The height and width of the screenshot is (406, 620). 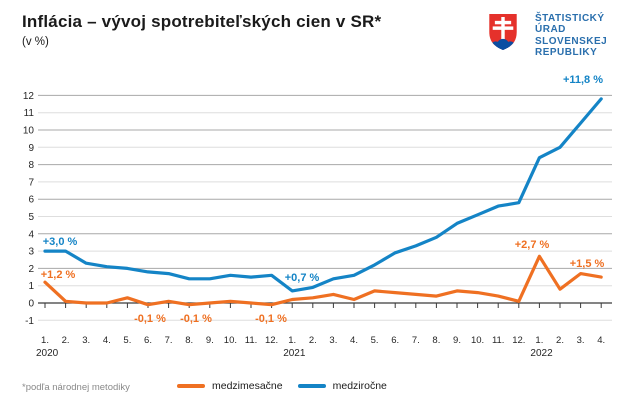 I want to click on y-axis-label: 0, so click(x=31, y=304).